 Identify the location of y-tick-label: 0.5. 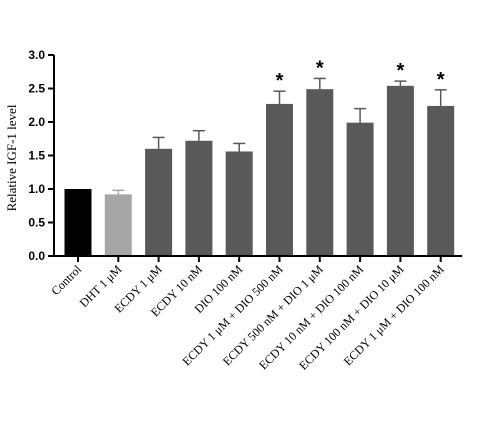
(36, 223).